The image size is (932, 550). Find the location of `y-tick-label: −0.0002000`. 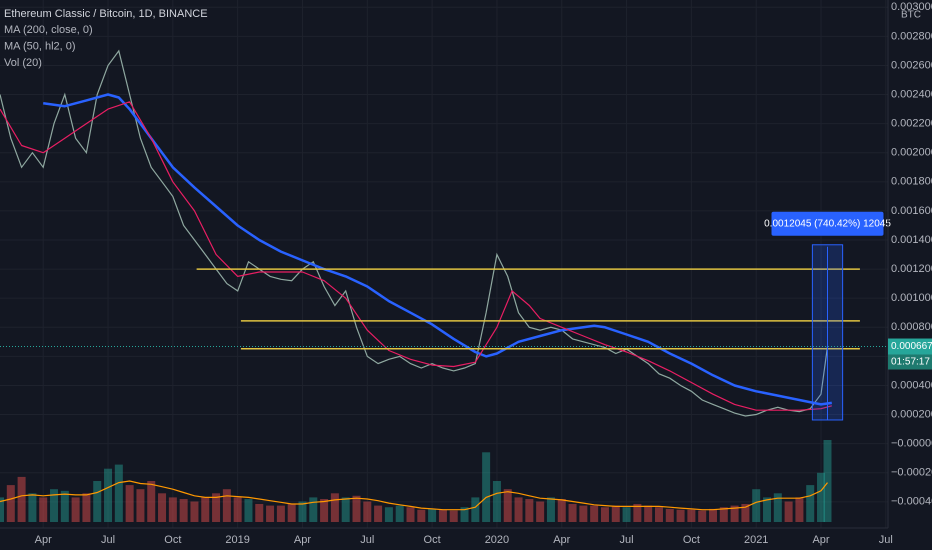

y-tick-label: −0.0002000 is located at coordinates (911, 473).